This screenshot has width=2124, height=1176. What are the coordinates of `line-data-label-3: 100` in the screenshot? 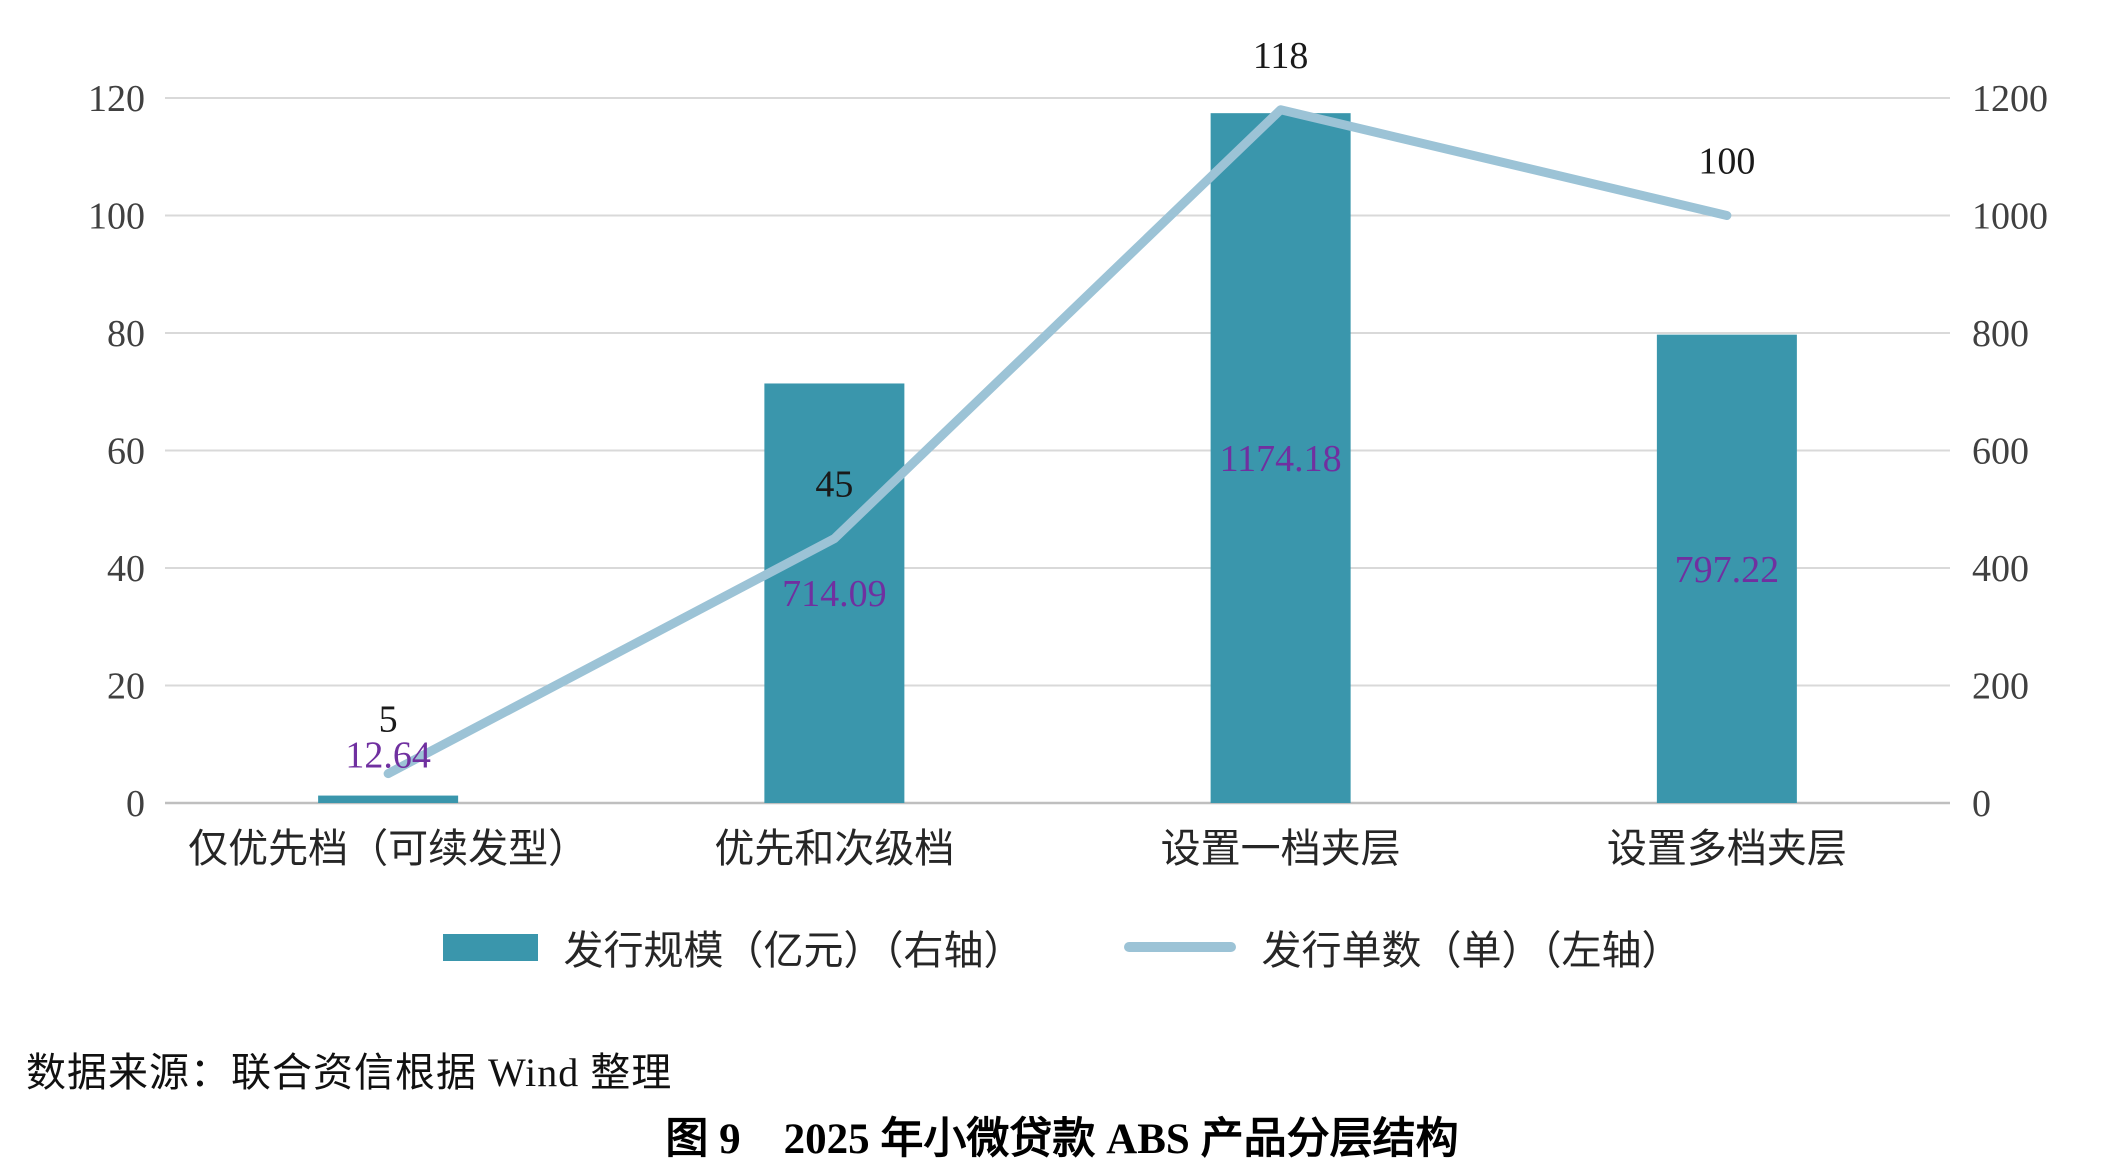 It's located at (1726, 162).